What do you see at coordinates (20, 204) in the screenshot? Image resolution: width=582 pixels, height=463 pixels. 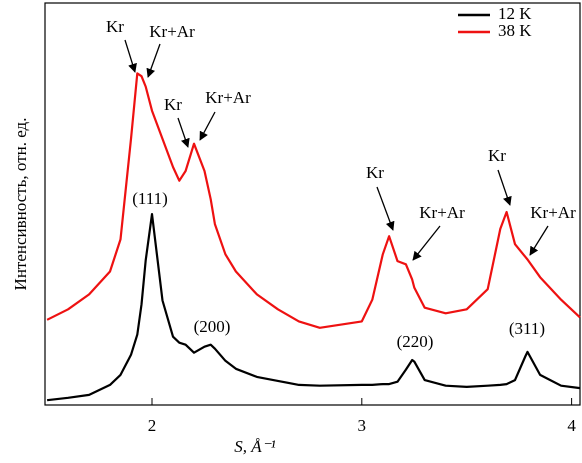 I see `y-axis-label: Интенсивность, отн. ед.` at bounding box center [20, 204].